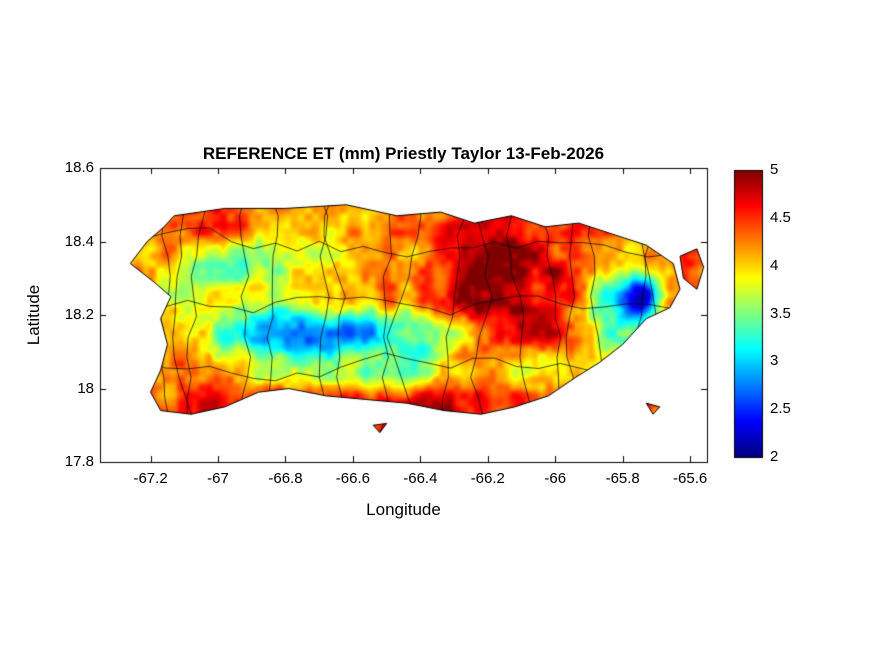 This screenshot has height=656, width=875. What do you see at coordinates (218, 478) in the screenshot?
I see `x-tick-label: -67` at bounding box center [218, 478].